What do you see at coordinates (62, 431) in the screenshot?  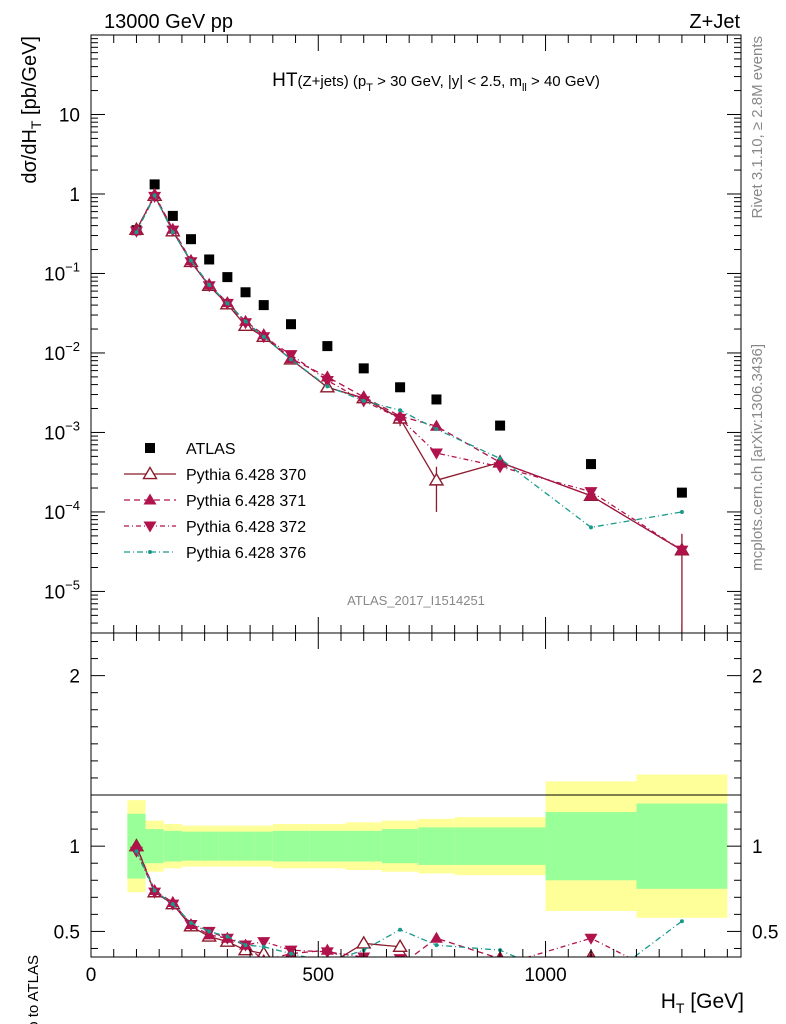 I see `main-y-tick-label: 10⁻³` at bounding box center [62, 431].